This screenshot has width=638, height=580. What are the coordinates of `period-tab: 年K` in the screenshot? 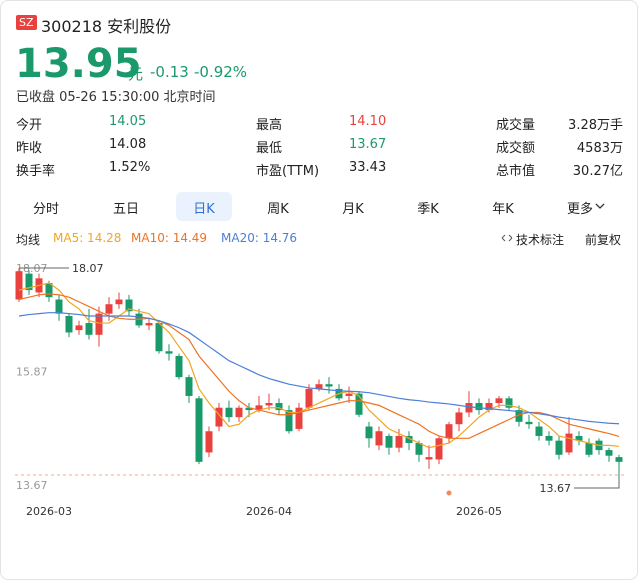 It's located at (503, 209).